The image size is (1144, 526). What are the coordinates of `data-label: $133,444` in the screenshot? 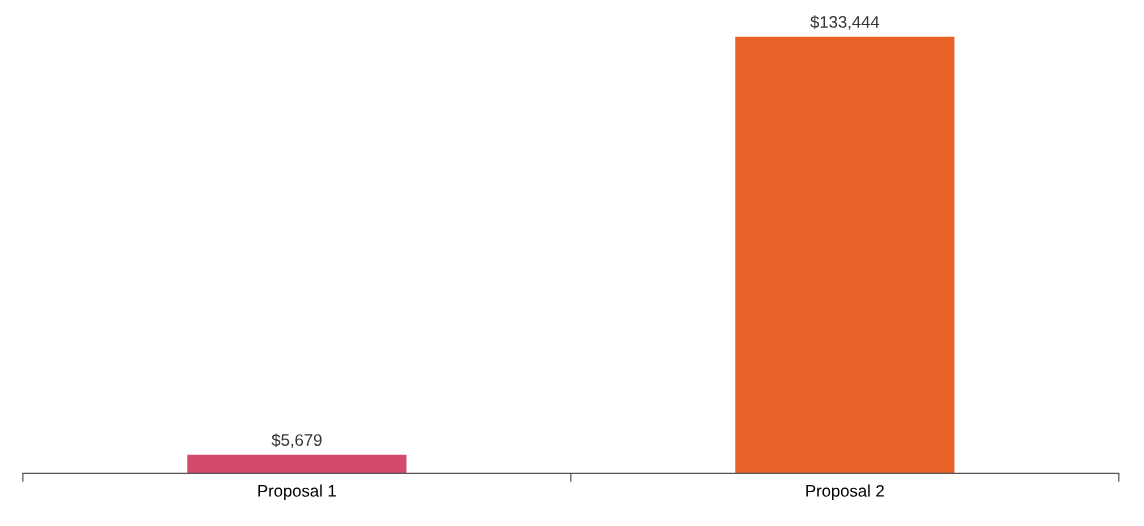 It's located at (845, 22).